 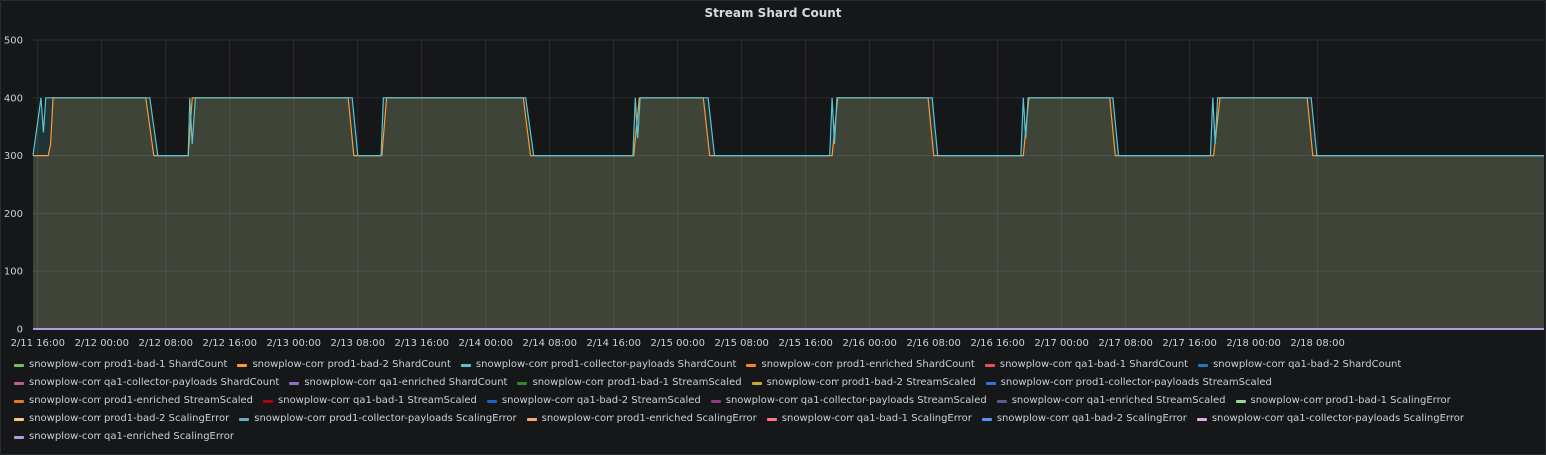 I want to click on y-tick-label: 200, so click(x=13, y=214).